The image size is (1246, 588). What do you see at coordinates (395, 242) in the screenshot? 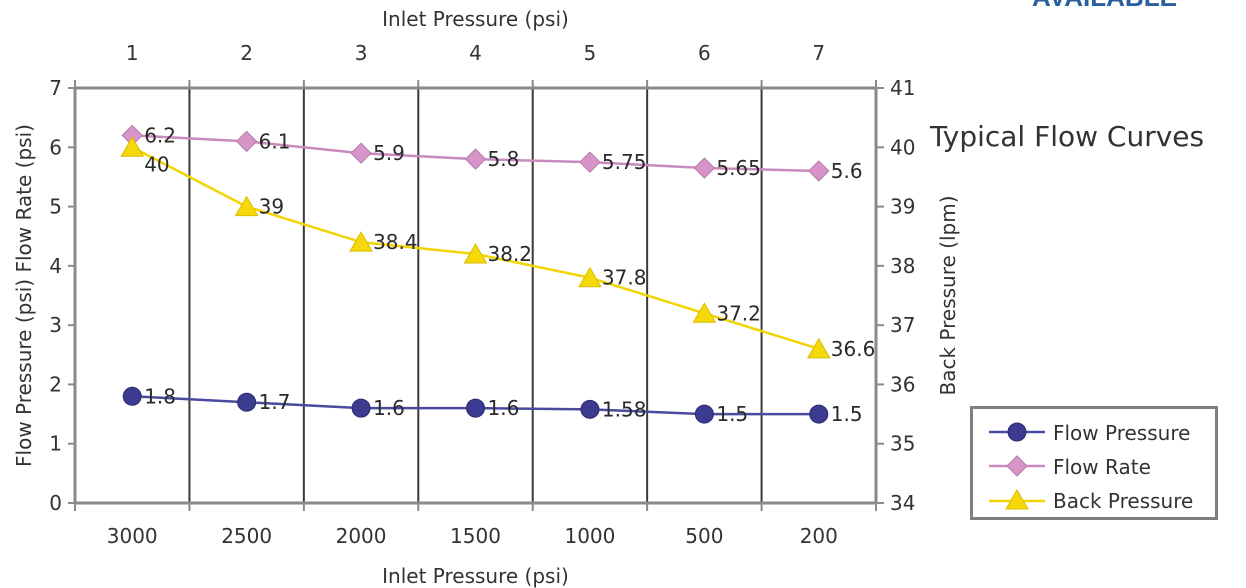
I see `data-label: 38.4` at bounding box center [395, 242].